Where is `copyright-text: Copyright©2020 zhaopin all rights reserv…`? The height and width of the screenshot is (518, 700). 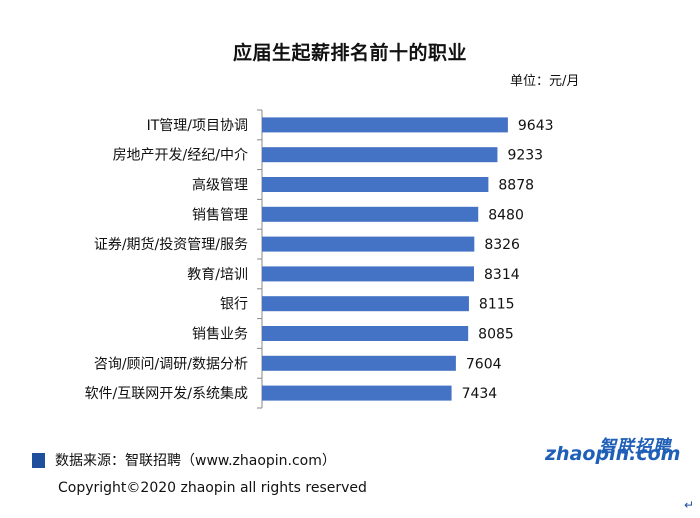 copyright-text: Copyright©2020 zhaopin all rights reserv… is located at coordinates (212, 488).